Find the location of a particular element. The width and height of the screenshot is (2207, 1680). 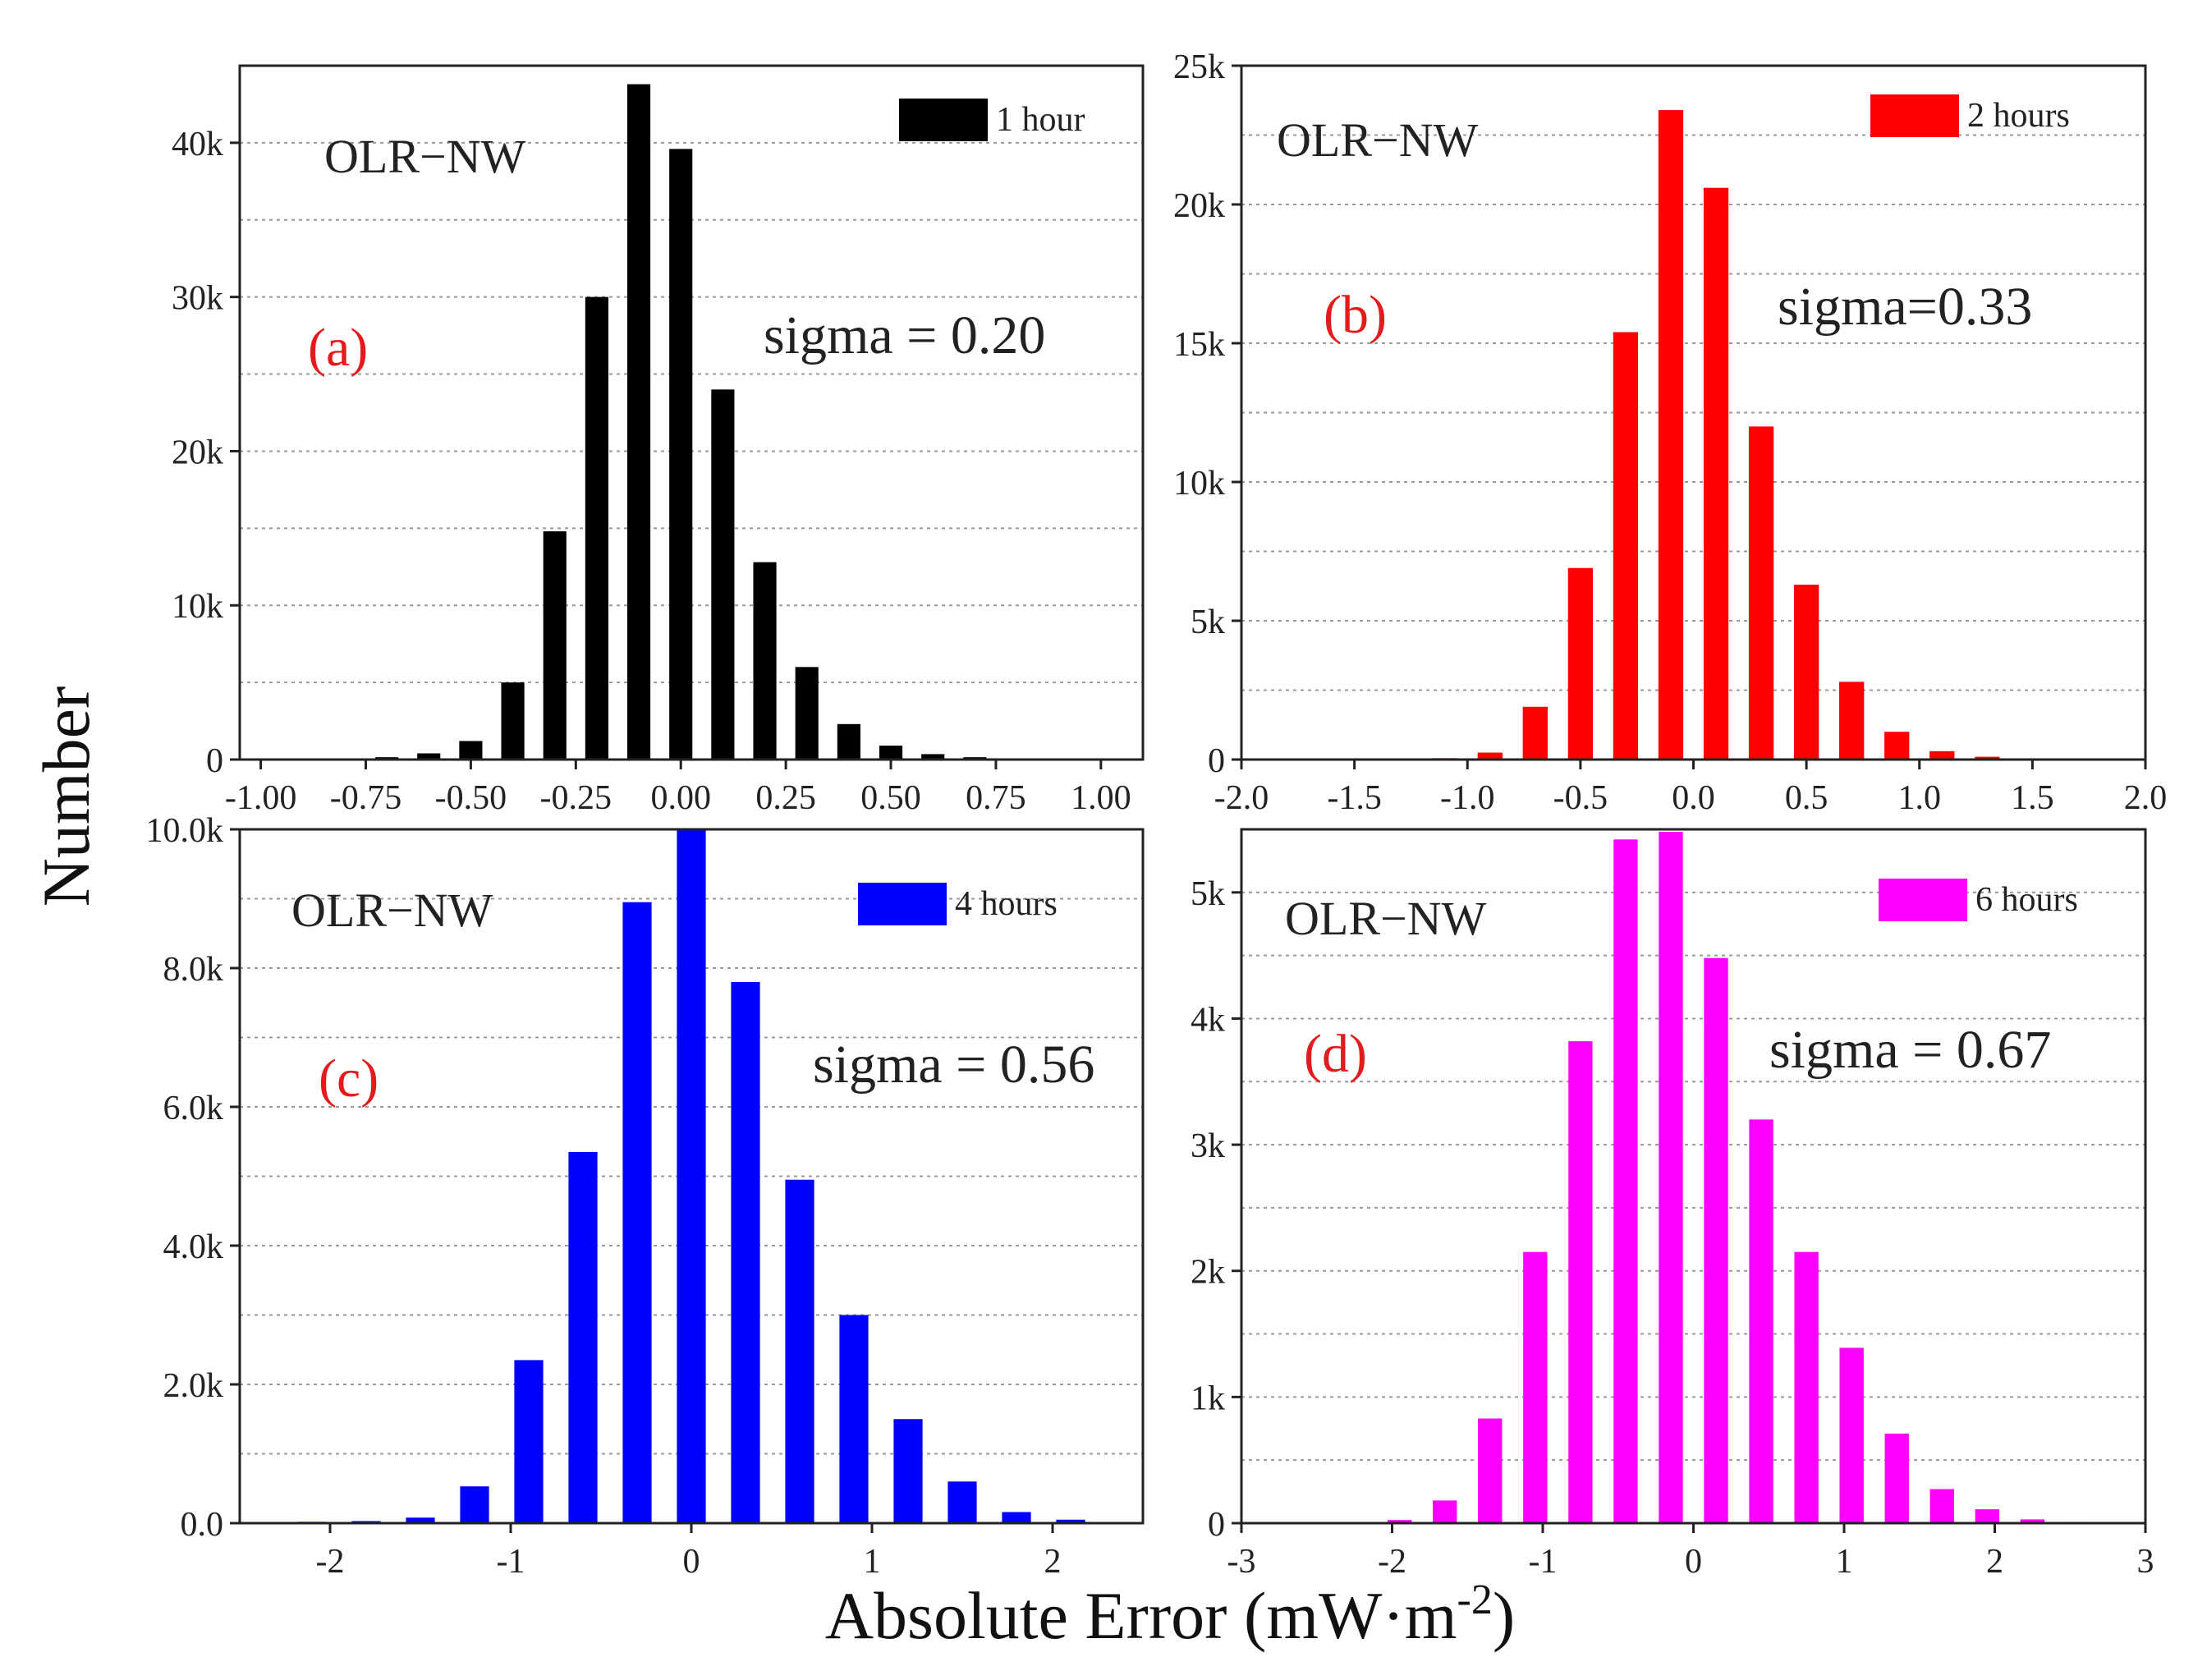

x-tick-label: 2 is located at coordinates (1995, 1562).